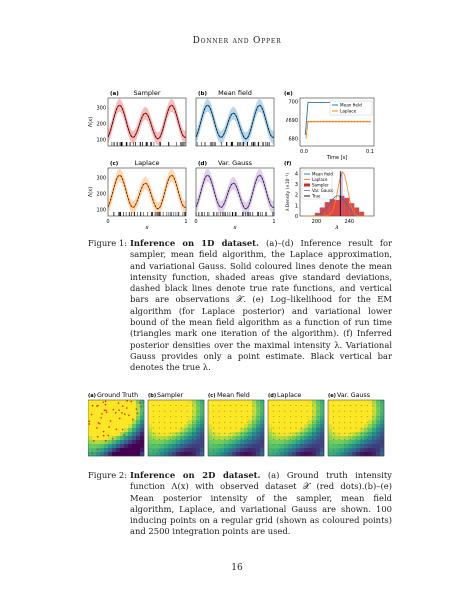  What do you see at coordinates (235, 163) in the screenshot?
I see `panel-title: Var. Gauss` at bounding box center [235, 163].